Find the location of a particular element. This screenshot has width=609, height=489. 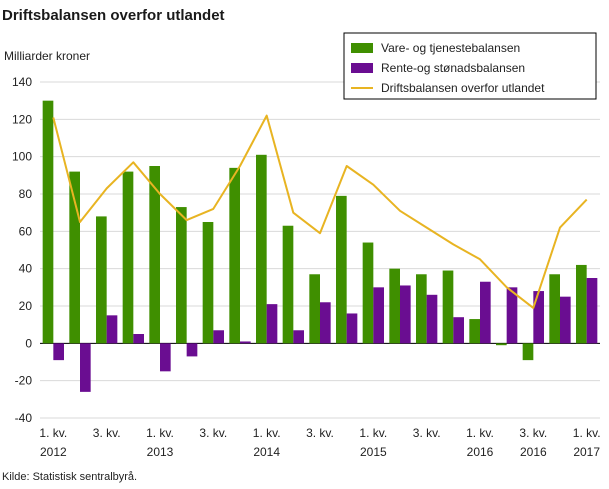

legend-label-current-account: Driftsbalansen overfor utlandet is located at coordinates (463, 88).